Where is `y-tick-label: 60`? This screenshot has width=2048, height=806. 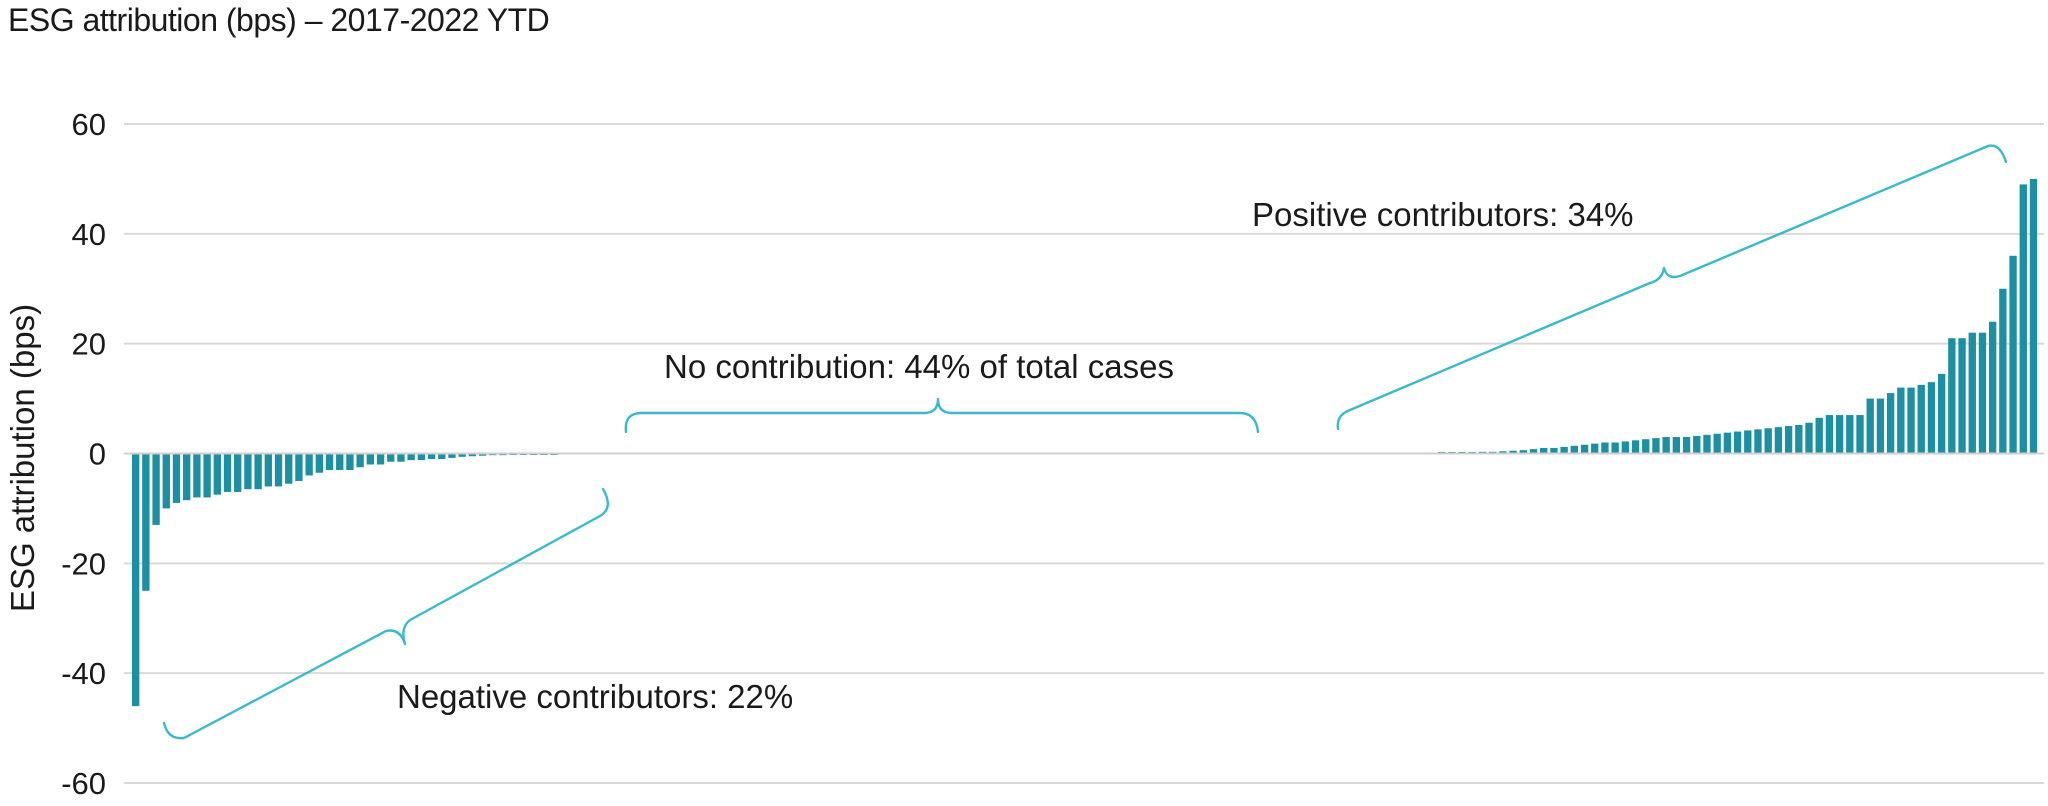
y-tick-label: 60 is located at coordinates (89, 124).